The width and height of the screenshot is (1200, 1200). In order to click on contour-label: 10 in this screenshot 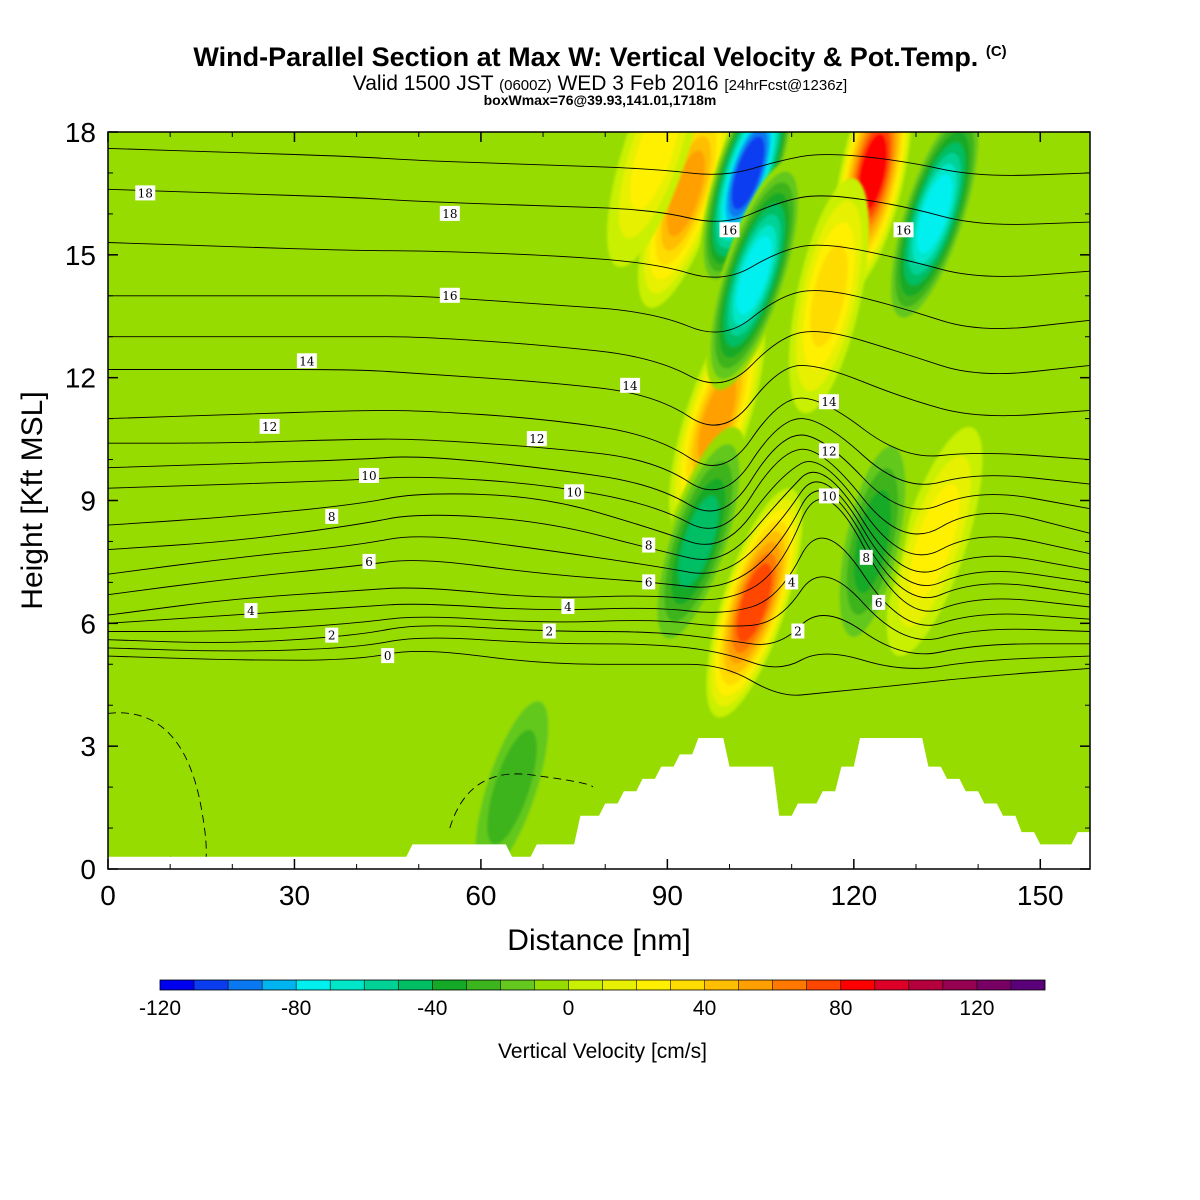, I will do `click(369, 475)`.